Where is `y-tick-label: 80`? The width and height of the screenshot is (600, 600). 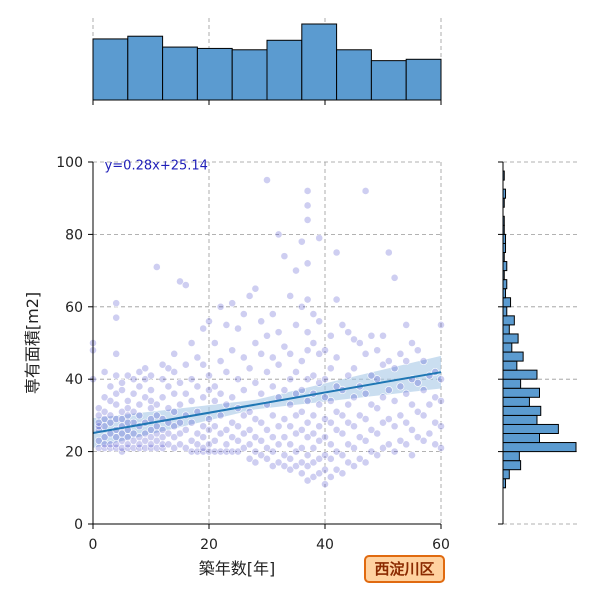 y-tick-label: 80 is located at coordinates (74, 235).